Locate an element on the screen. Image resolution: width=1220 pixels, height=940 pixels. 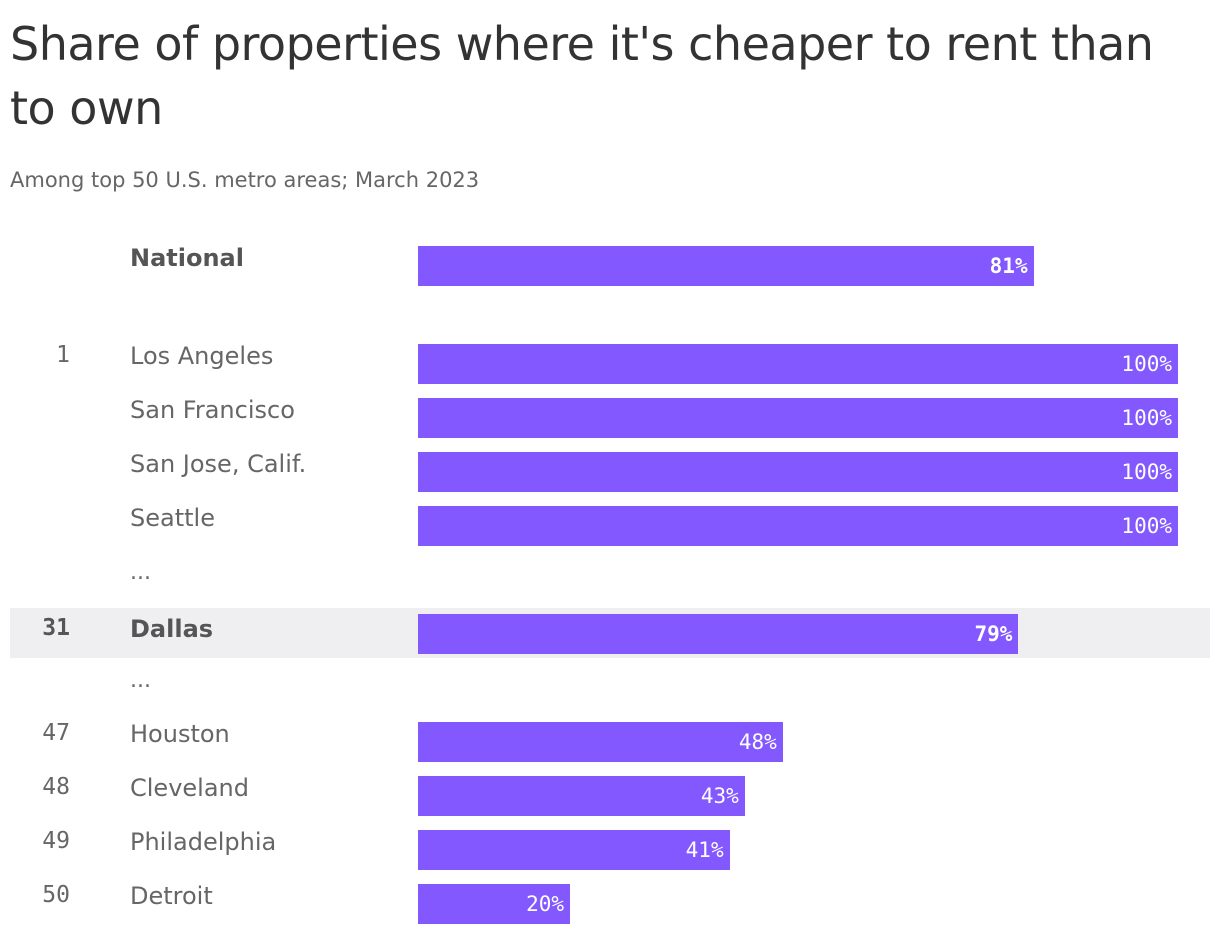
row-rank: 49 is located at coordinates (56, 841).